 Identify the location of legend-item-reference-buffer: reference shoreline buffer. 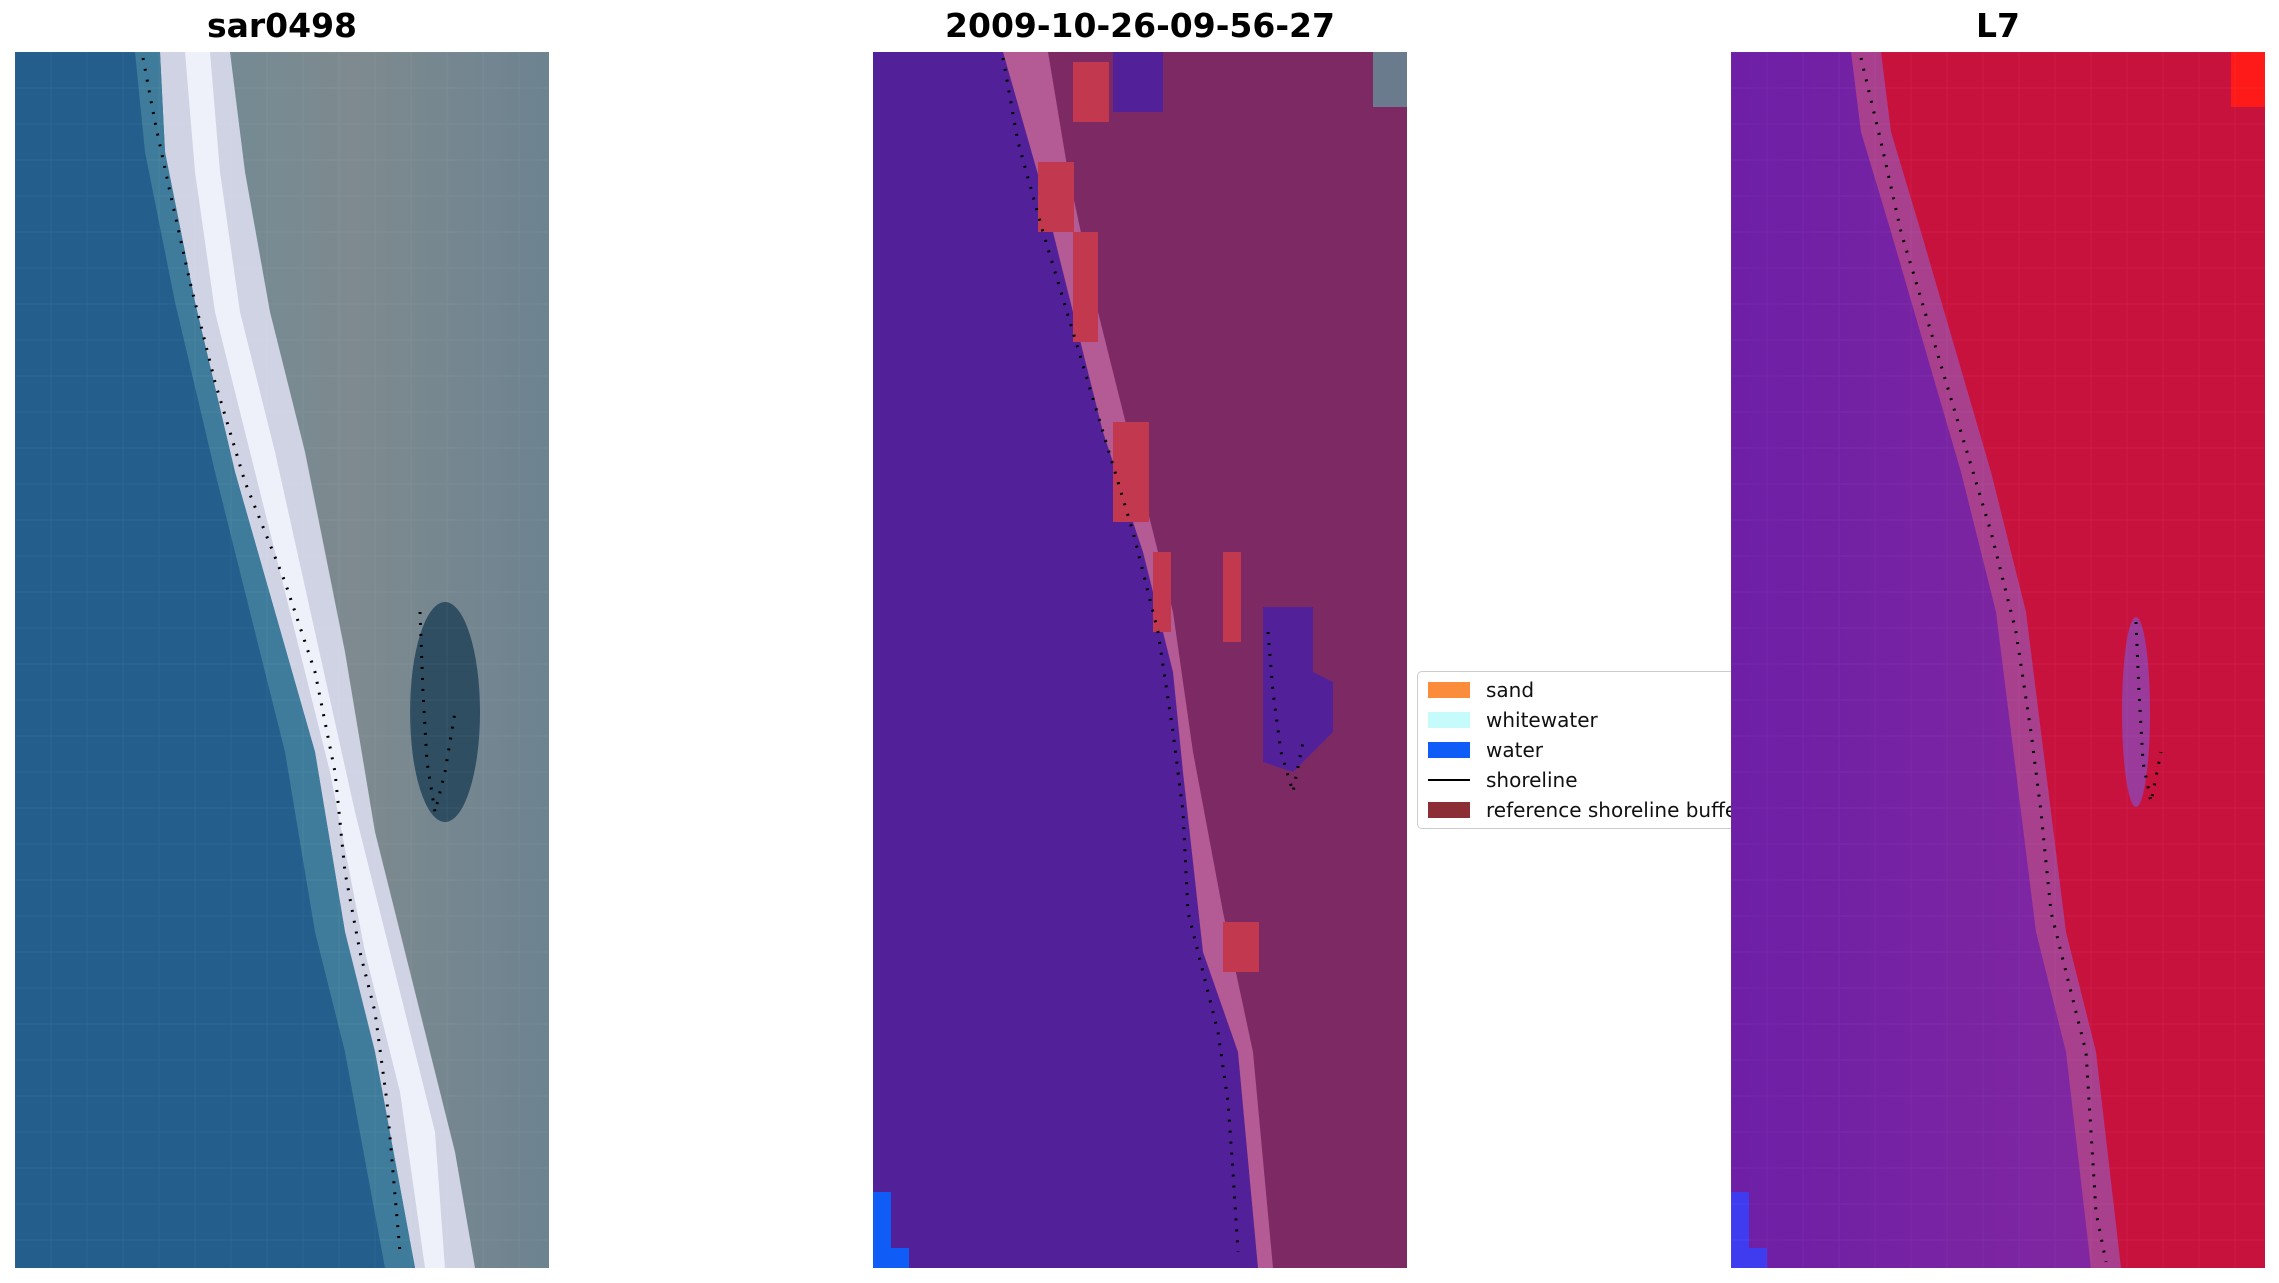
(1582, 810).